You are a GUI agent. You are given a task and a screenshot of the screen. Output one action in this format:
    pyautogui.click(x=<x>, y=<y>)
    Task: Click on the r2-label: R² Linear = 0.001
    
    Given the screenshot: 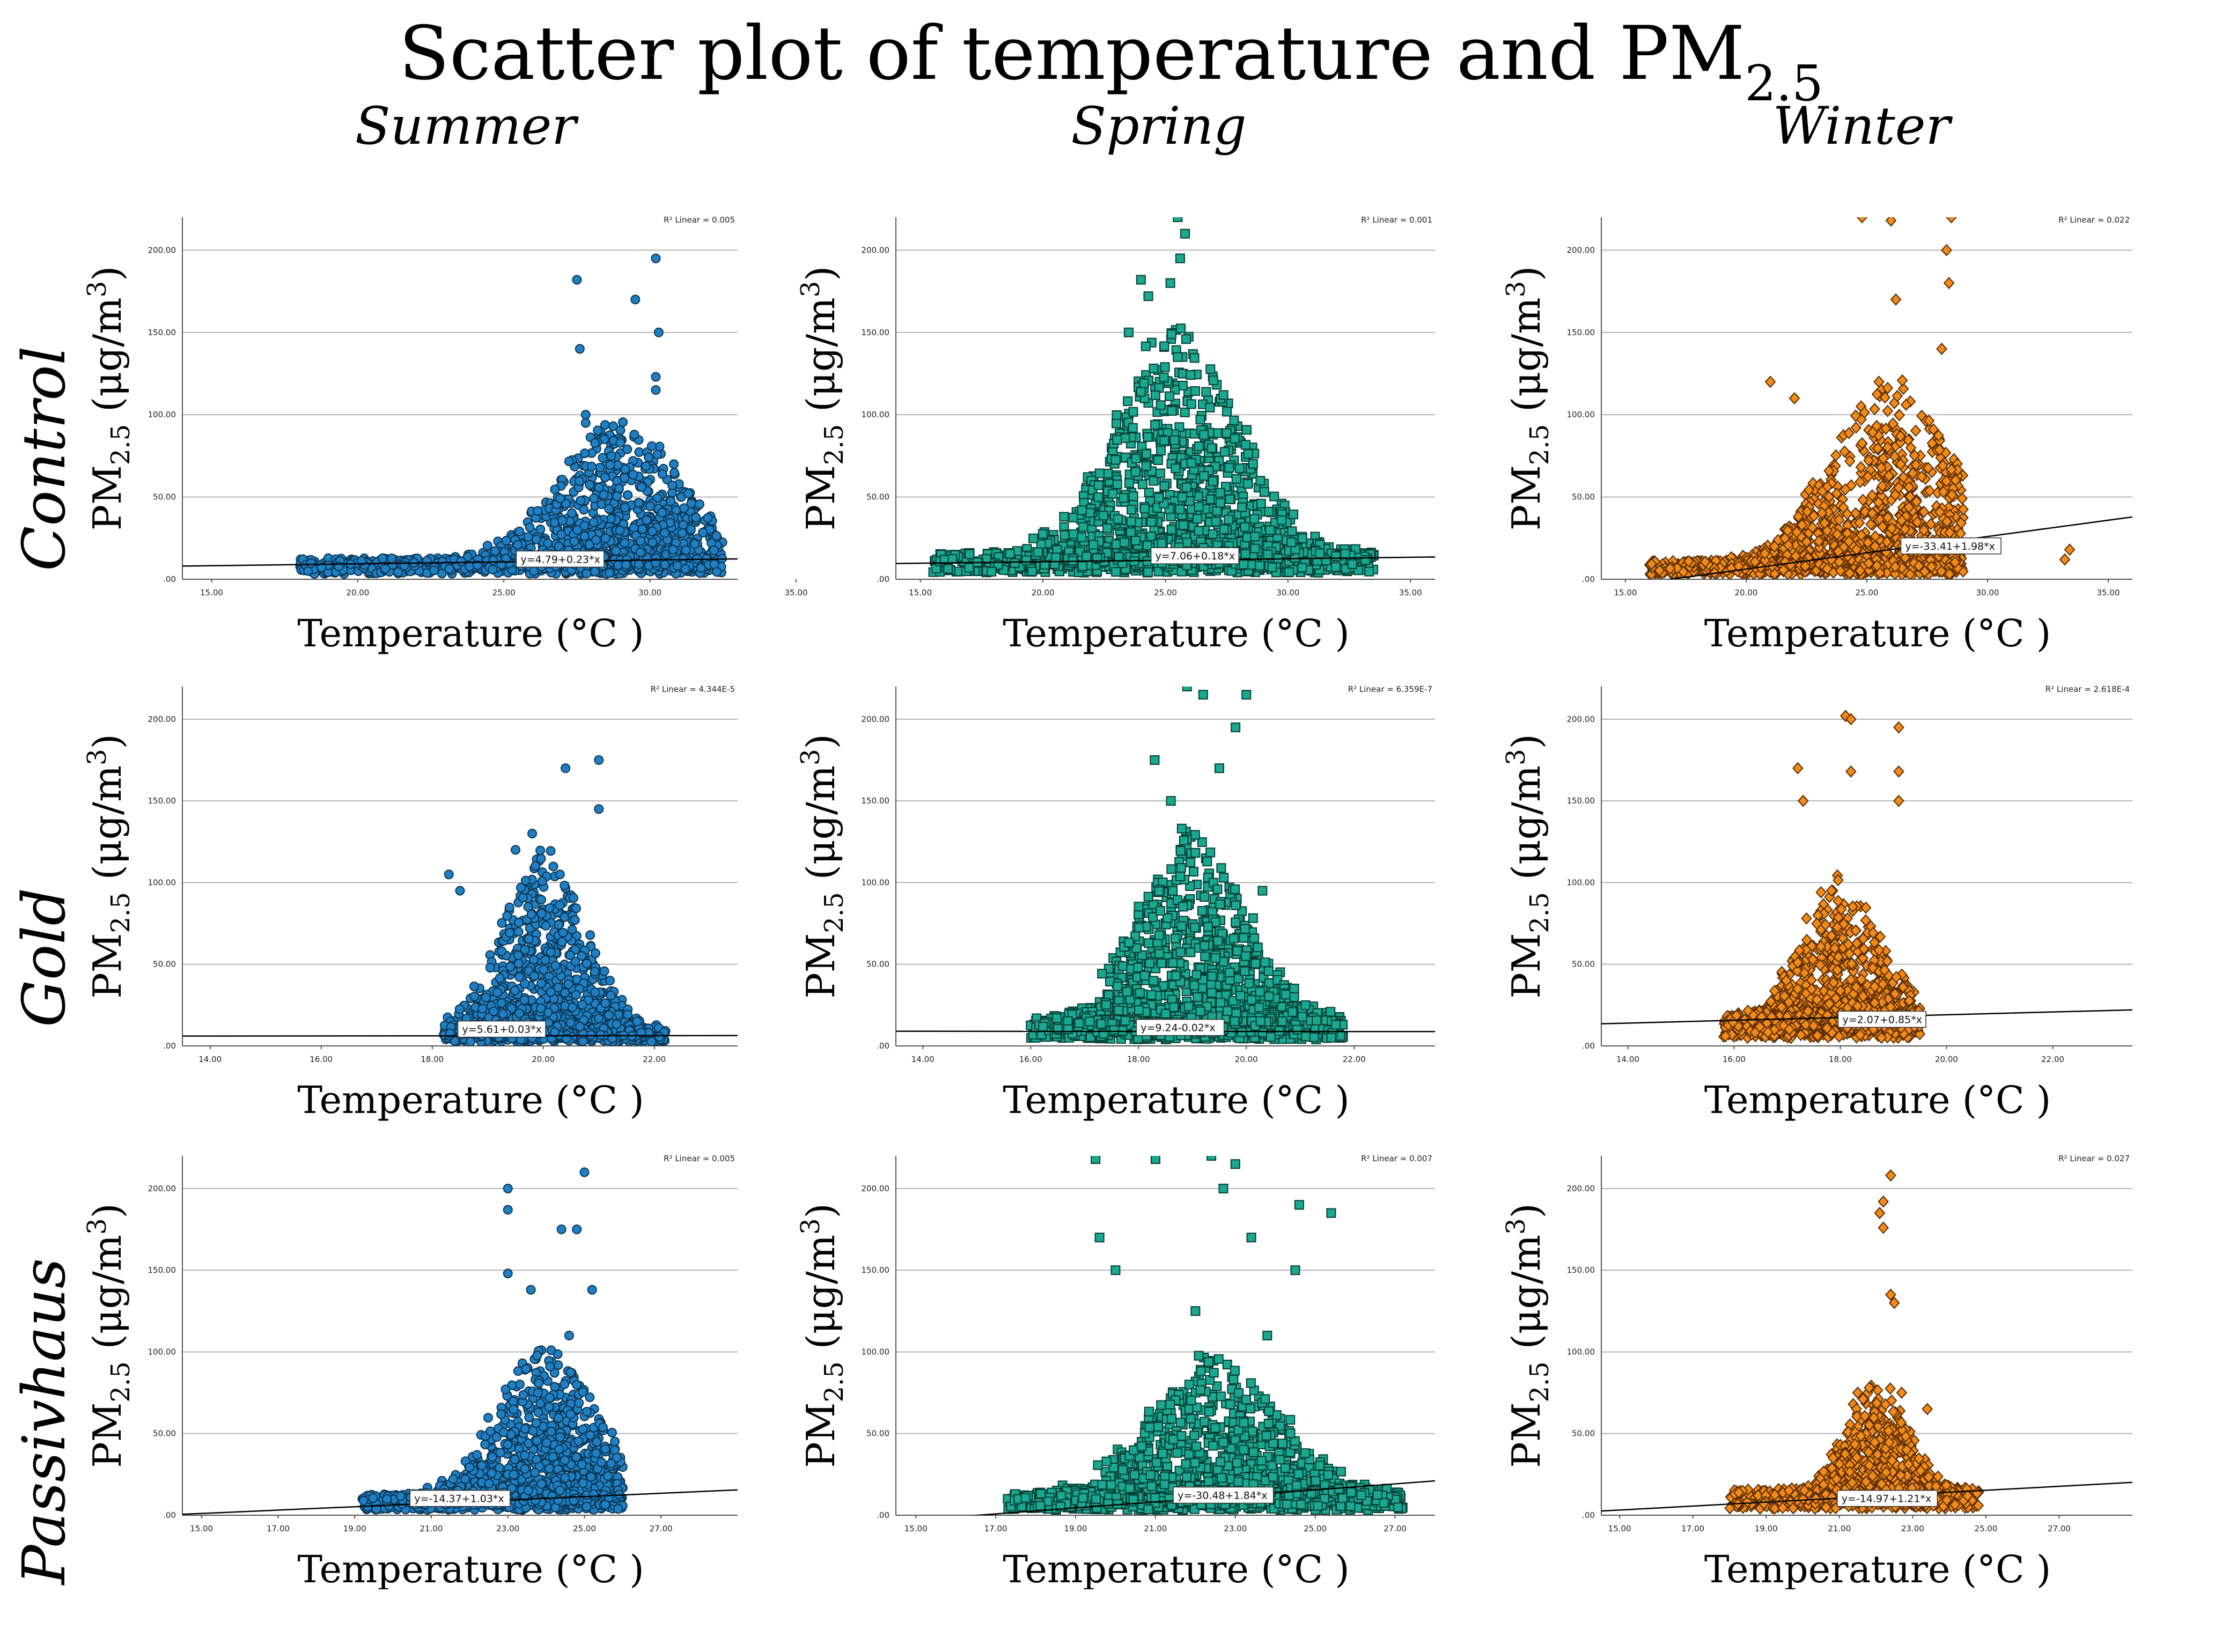 What is the action you would take?
    pyautogui.click(x=1396, y=220)
    